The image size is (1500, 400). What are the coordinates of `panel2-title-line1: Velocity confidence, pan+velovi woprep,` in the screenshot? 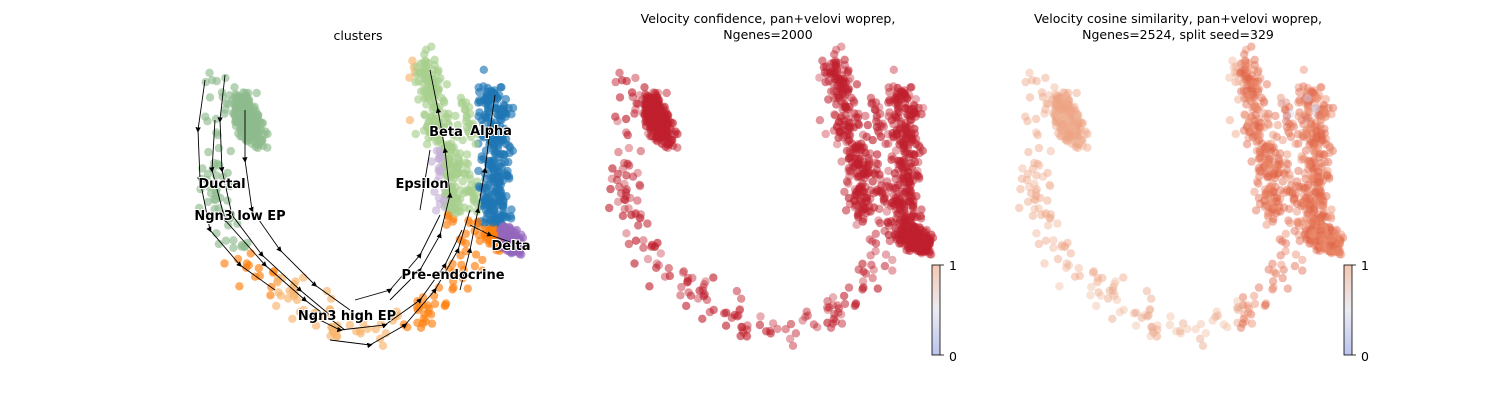 It's located at (768, 18).